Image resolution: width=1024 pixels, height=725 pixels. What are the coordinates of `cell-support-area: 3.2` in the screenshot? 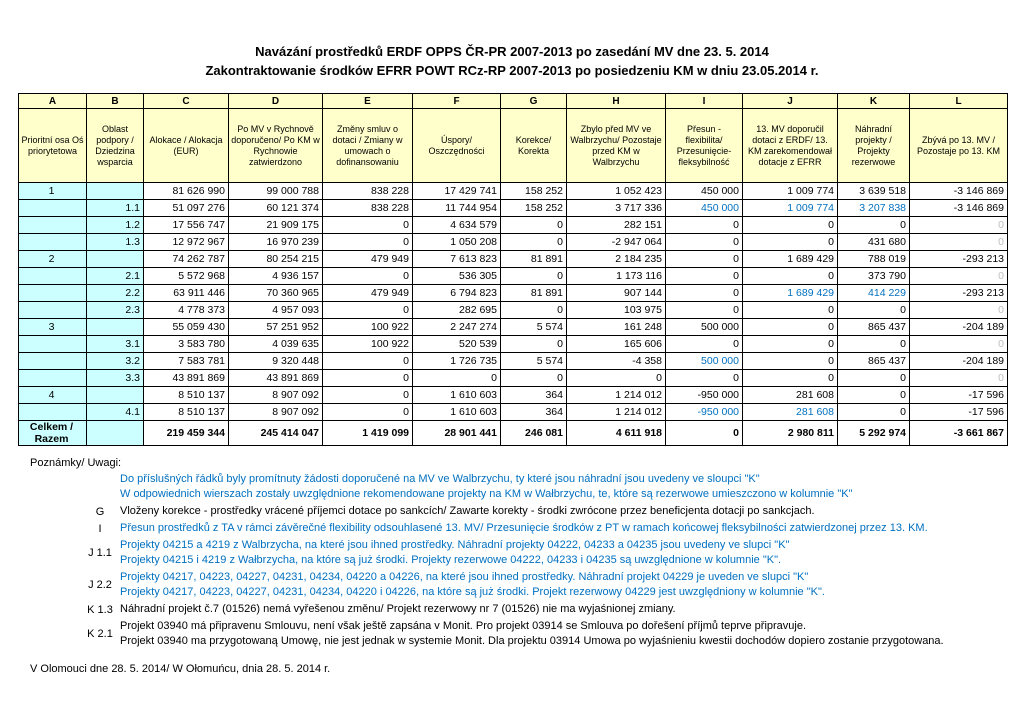 It's located at (115, 361).